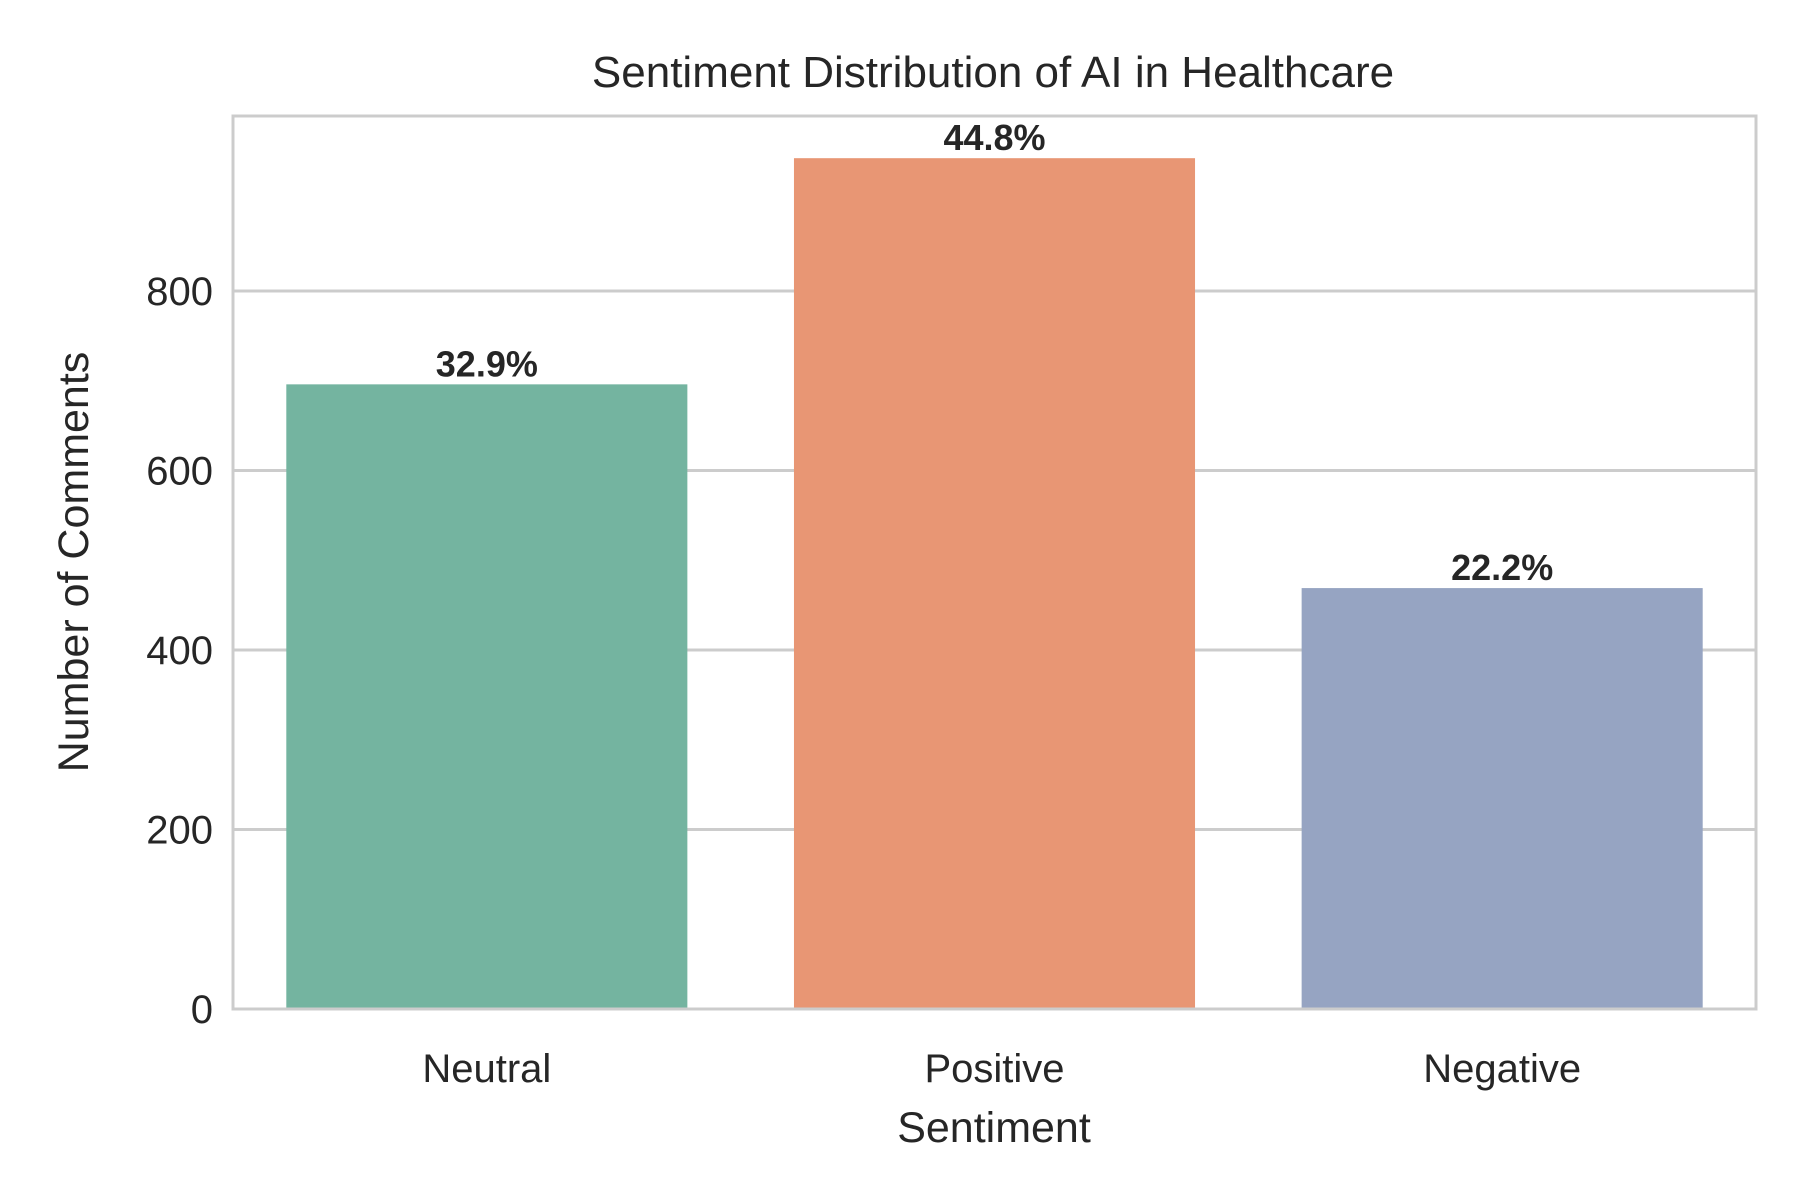 The height and width of the screenshot is (1200, 1800). What do you see at coordinates (1502, 567) in the screenshot?
I see `bar-value-label: 22.2%` at bounding box center [1502, 567].